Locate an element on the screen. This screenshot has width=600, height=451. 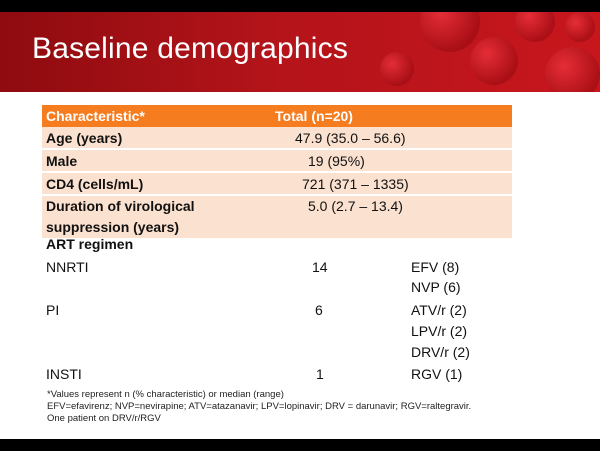
nnrti-count: 14 is located at coordinates (320, 267).